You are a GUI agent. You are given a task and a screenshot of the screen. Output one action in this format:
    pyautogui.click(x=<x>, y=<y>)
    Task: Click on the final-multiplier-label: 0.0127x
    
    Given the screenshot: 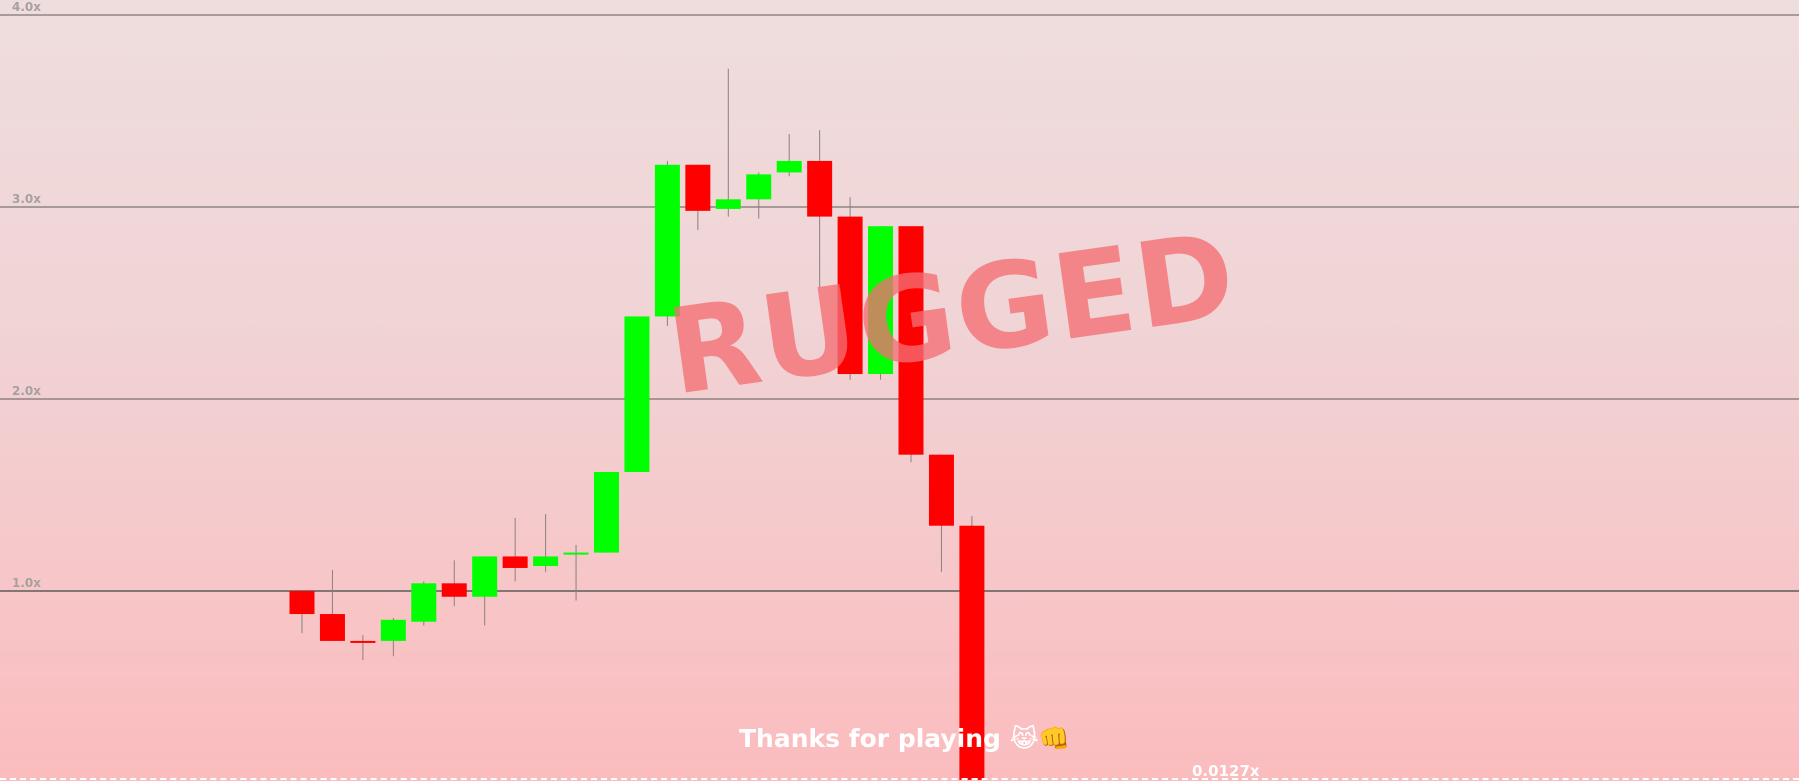 What is the action you would take?
    pyautogui.click(x=1226, y=771)
    